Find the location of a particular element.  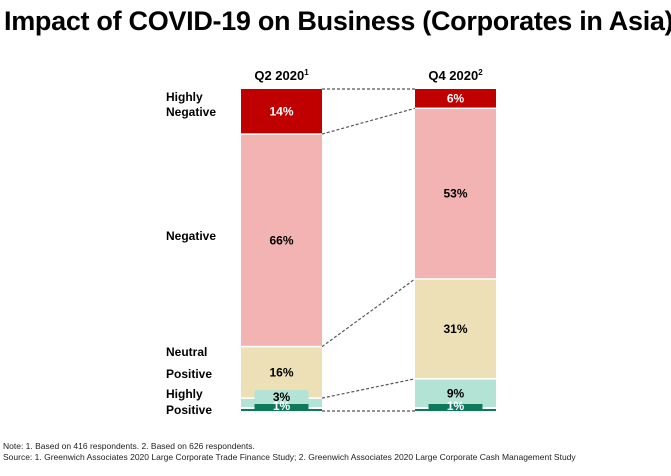

bar-segment-negative-q4-2020 is located at coordinates (455, 194).